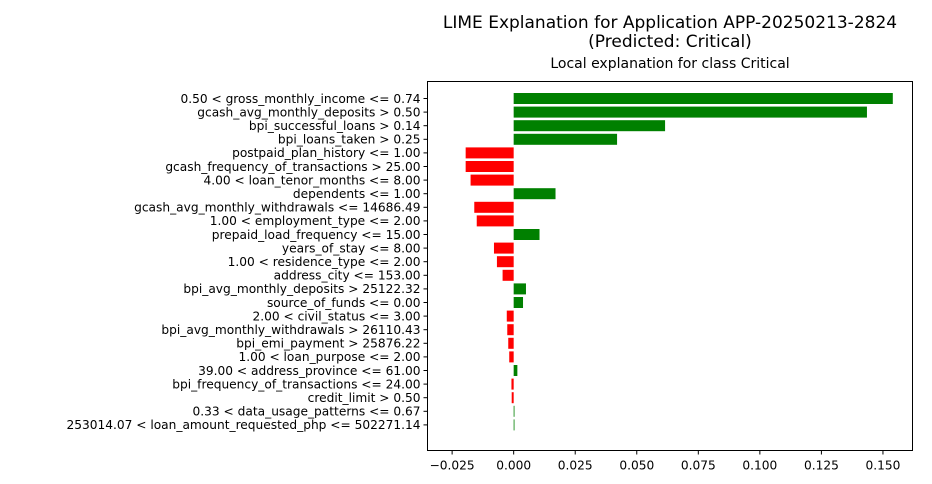 This screenshot has width=932, height=484. What do you see at coordinates (883, 466) in the screenshot?
I see `x-tick-label: 0.150` at bounding box center [883, 466].